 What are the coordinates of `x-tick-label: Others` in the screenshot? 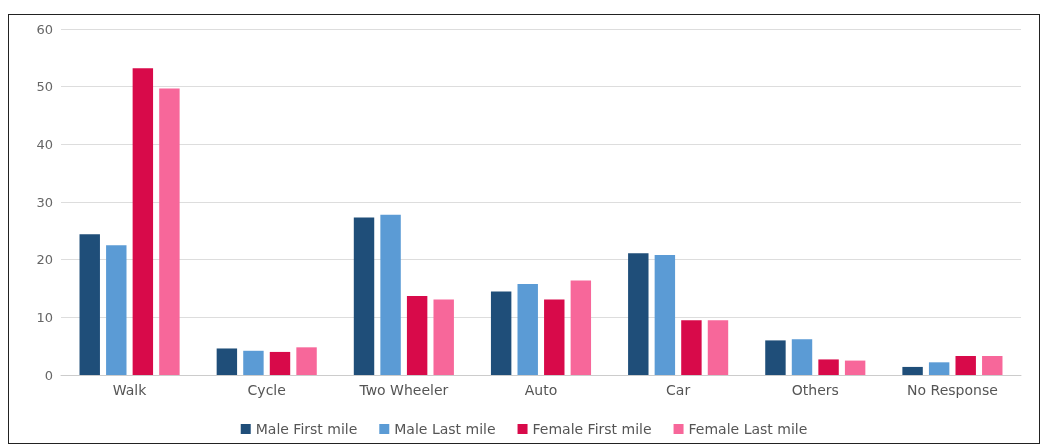 It's located at (815, 390).